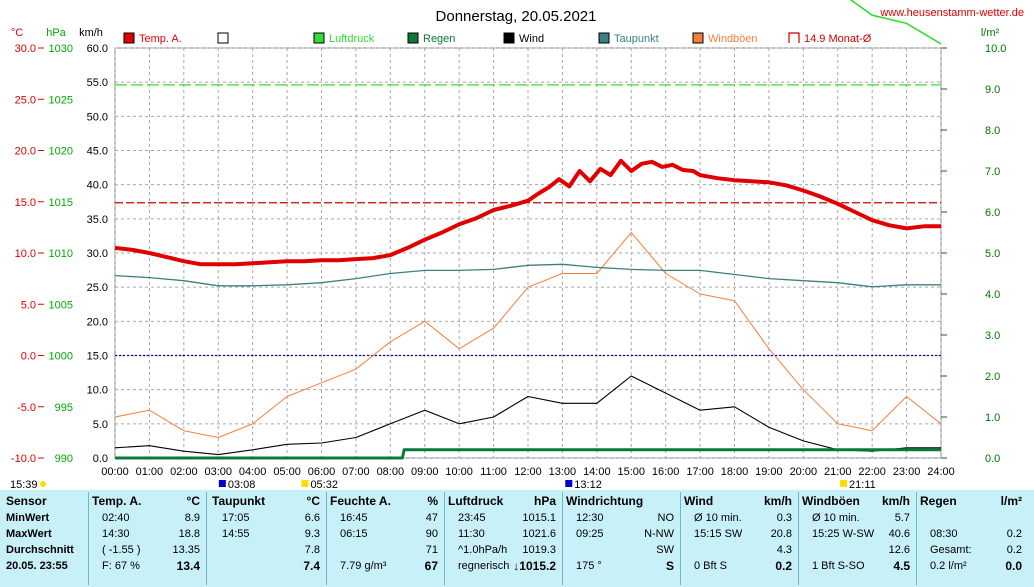  I want to click on legend-label: Taupunkt, so click(636, 39).